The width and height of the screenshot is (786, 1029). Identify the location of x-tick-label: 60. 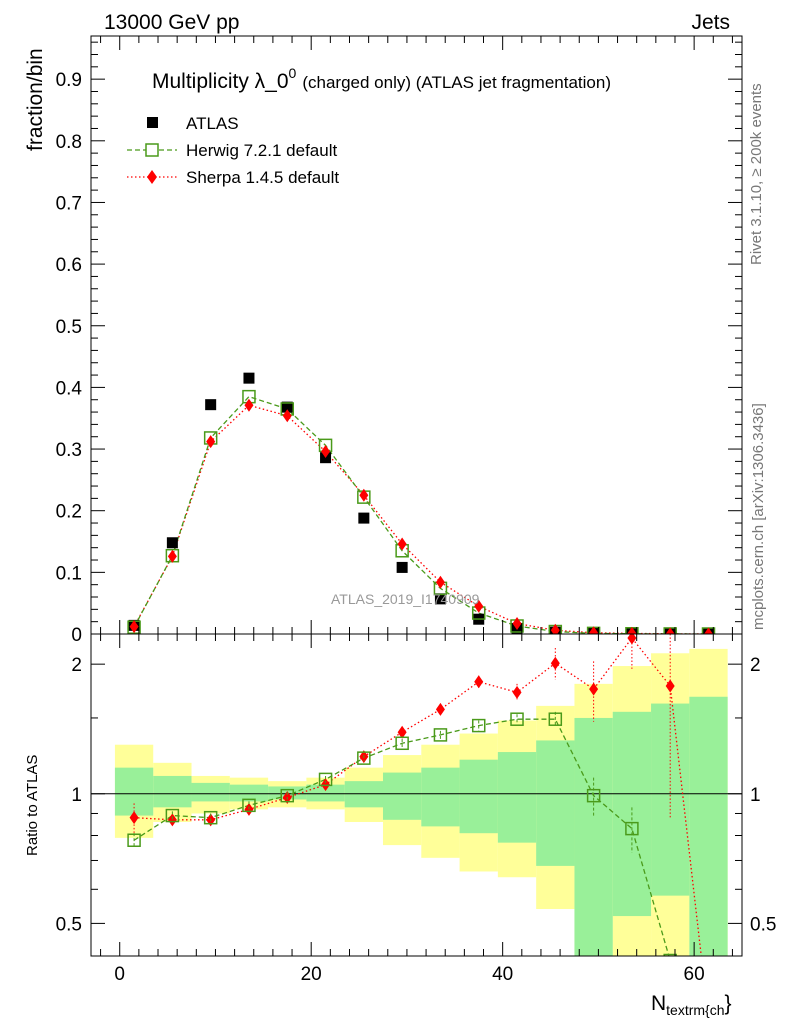
(694, 974).